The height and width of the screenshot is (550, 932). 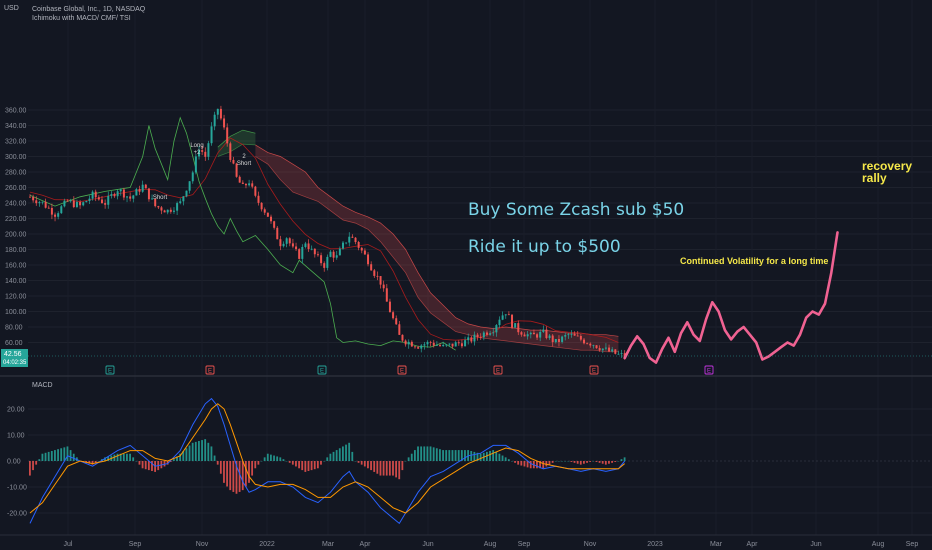 I want to click on signal-label: 2, so click(x=244, y=157).